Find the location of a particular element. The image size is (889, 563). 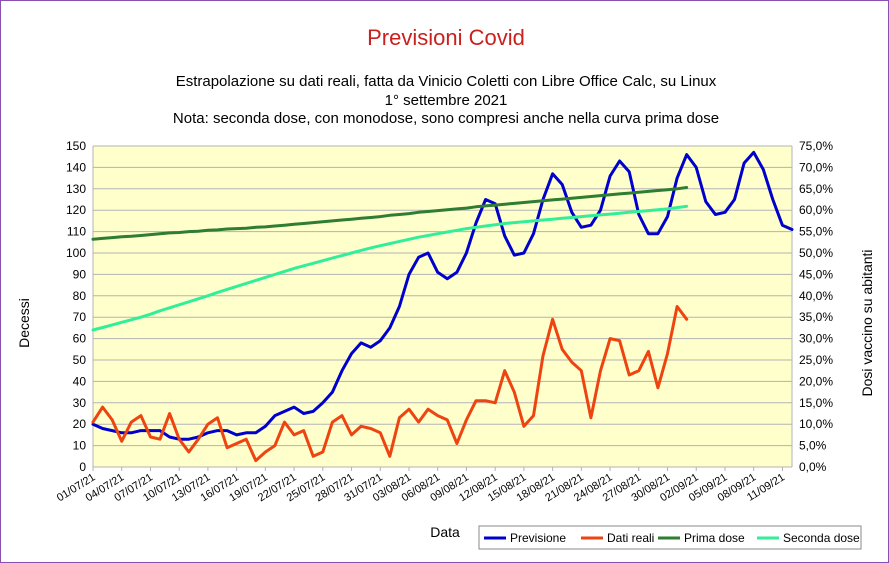

series-line-prima-dose is located at coordinates (390, 213).